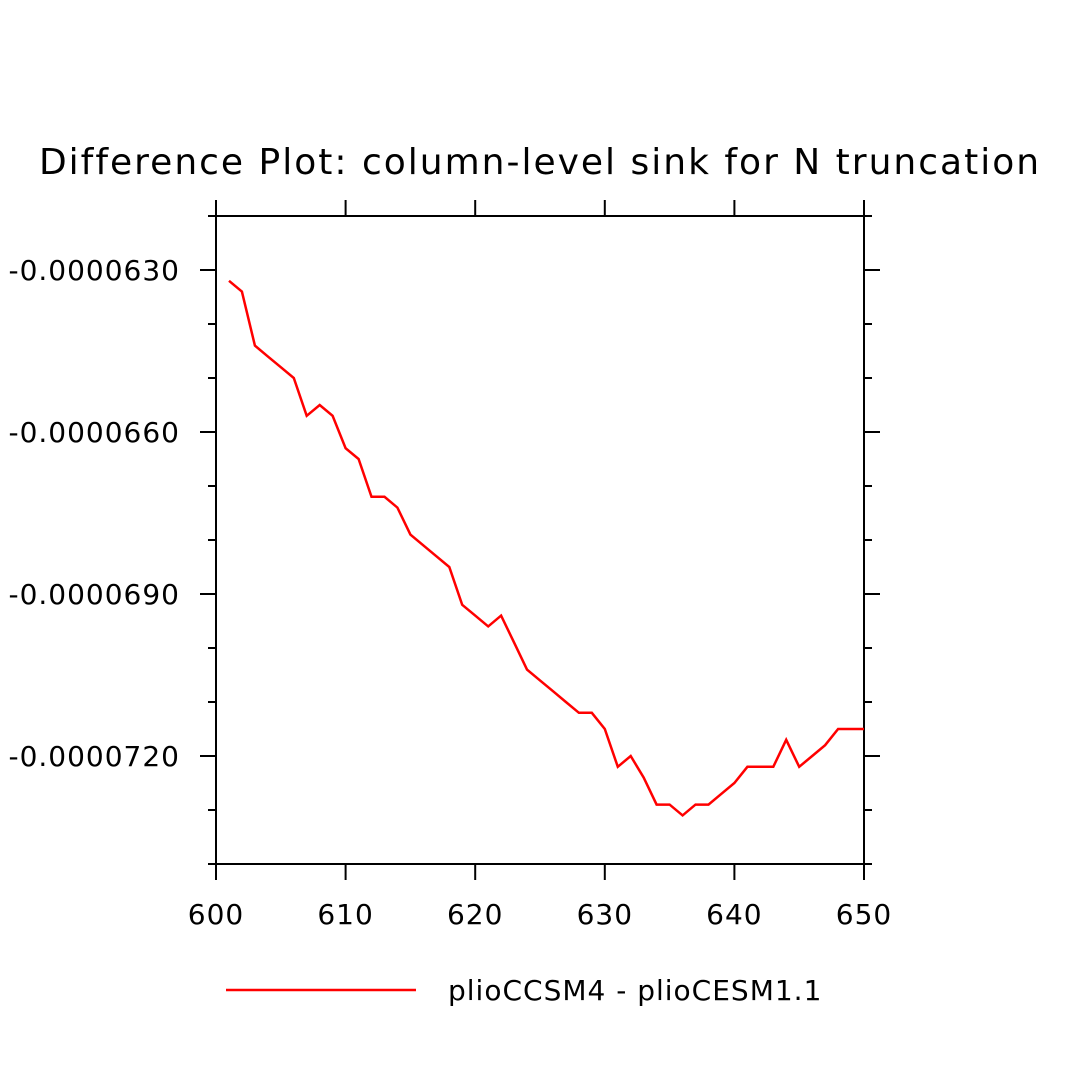 Image resolution: width=1080 pixels, height=1080 pixels. Describe the element at coordinates (216, 914) in the screenshot. I see `x-tick-label: 600` at that location.